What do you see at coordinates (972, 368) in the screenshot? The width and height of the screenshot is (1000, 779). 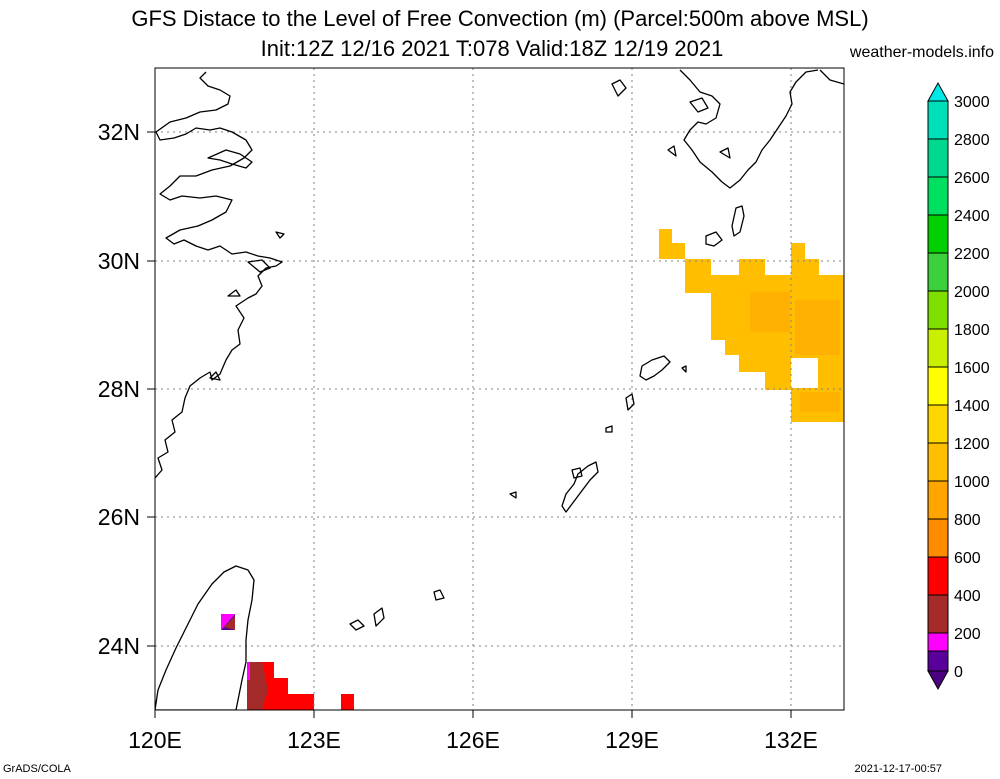 I see `colorbar-label: 1600` at bounding box center [972, 368].